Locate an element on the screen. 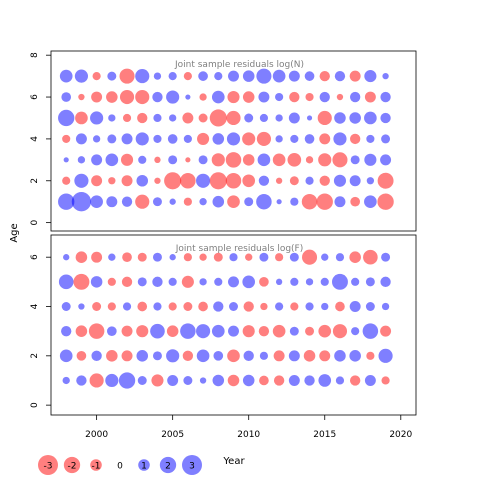  y-axis-label: Age is located at coordinates (14, 232).